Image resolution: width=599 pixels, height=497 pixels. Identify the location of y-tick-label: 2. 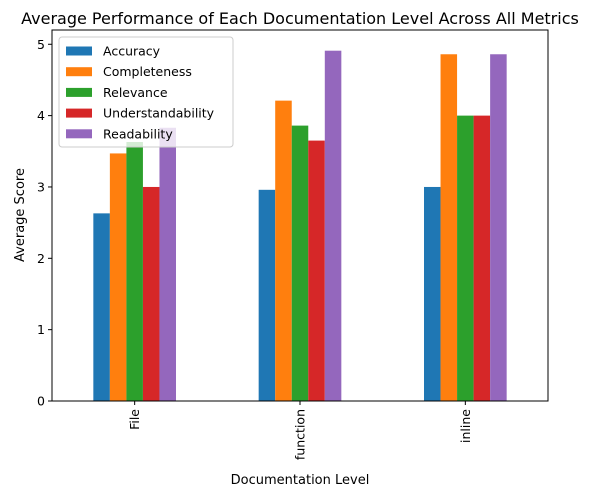
(41, 258).